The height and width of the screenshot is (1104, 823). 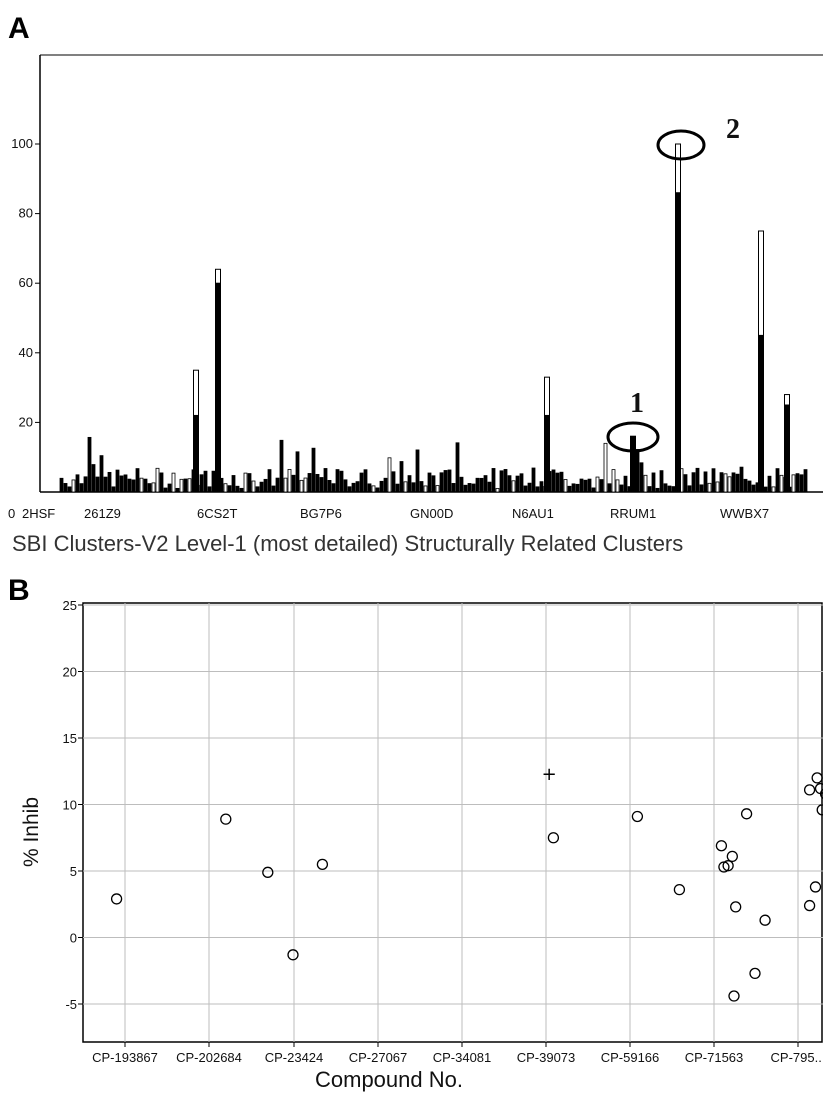 I want to click on chart-b-x-tick-label: CP-71563, so click(x=714, y=1057).